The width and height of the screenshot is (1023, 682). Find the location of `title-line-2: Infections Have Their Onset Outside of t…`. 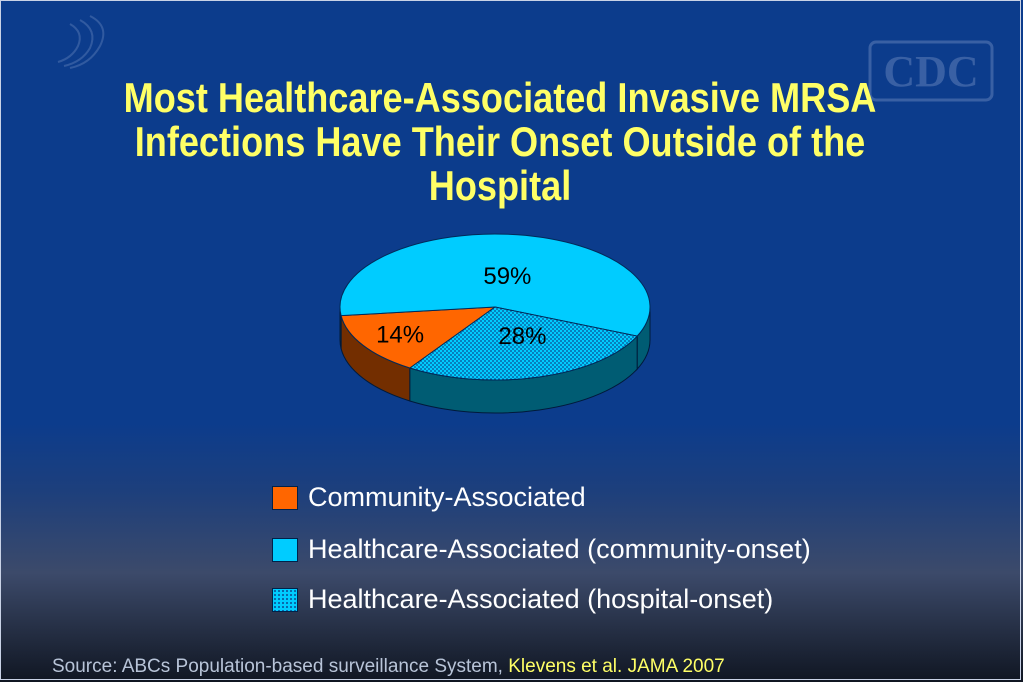

title-line-2: Infections Have Their Onset Outside of t… is located at coordinates (500, 141).